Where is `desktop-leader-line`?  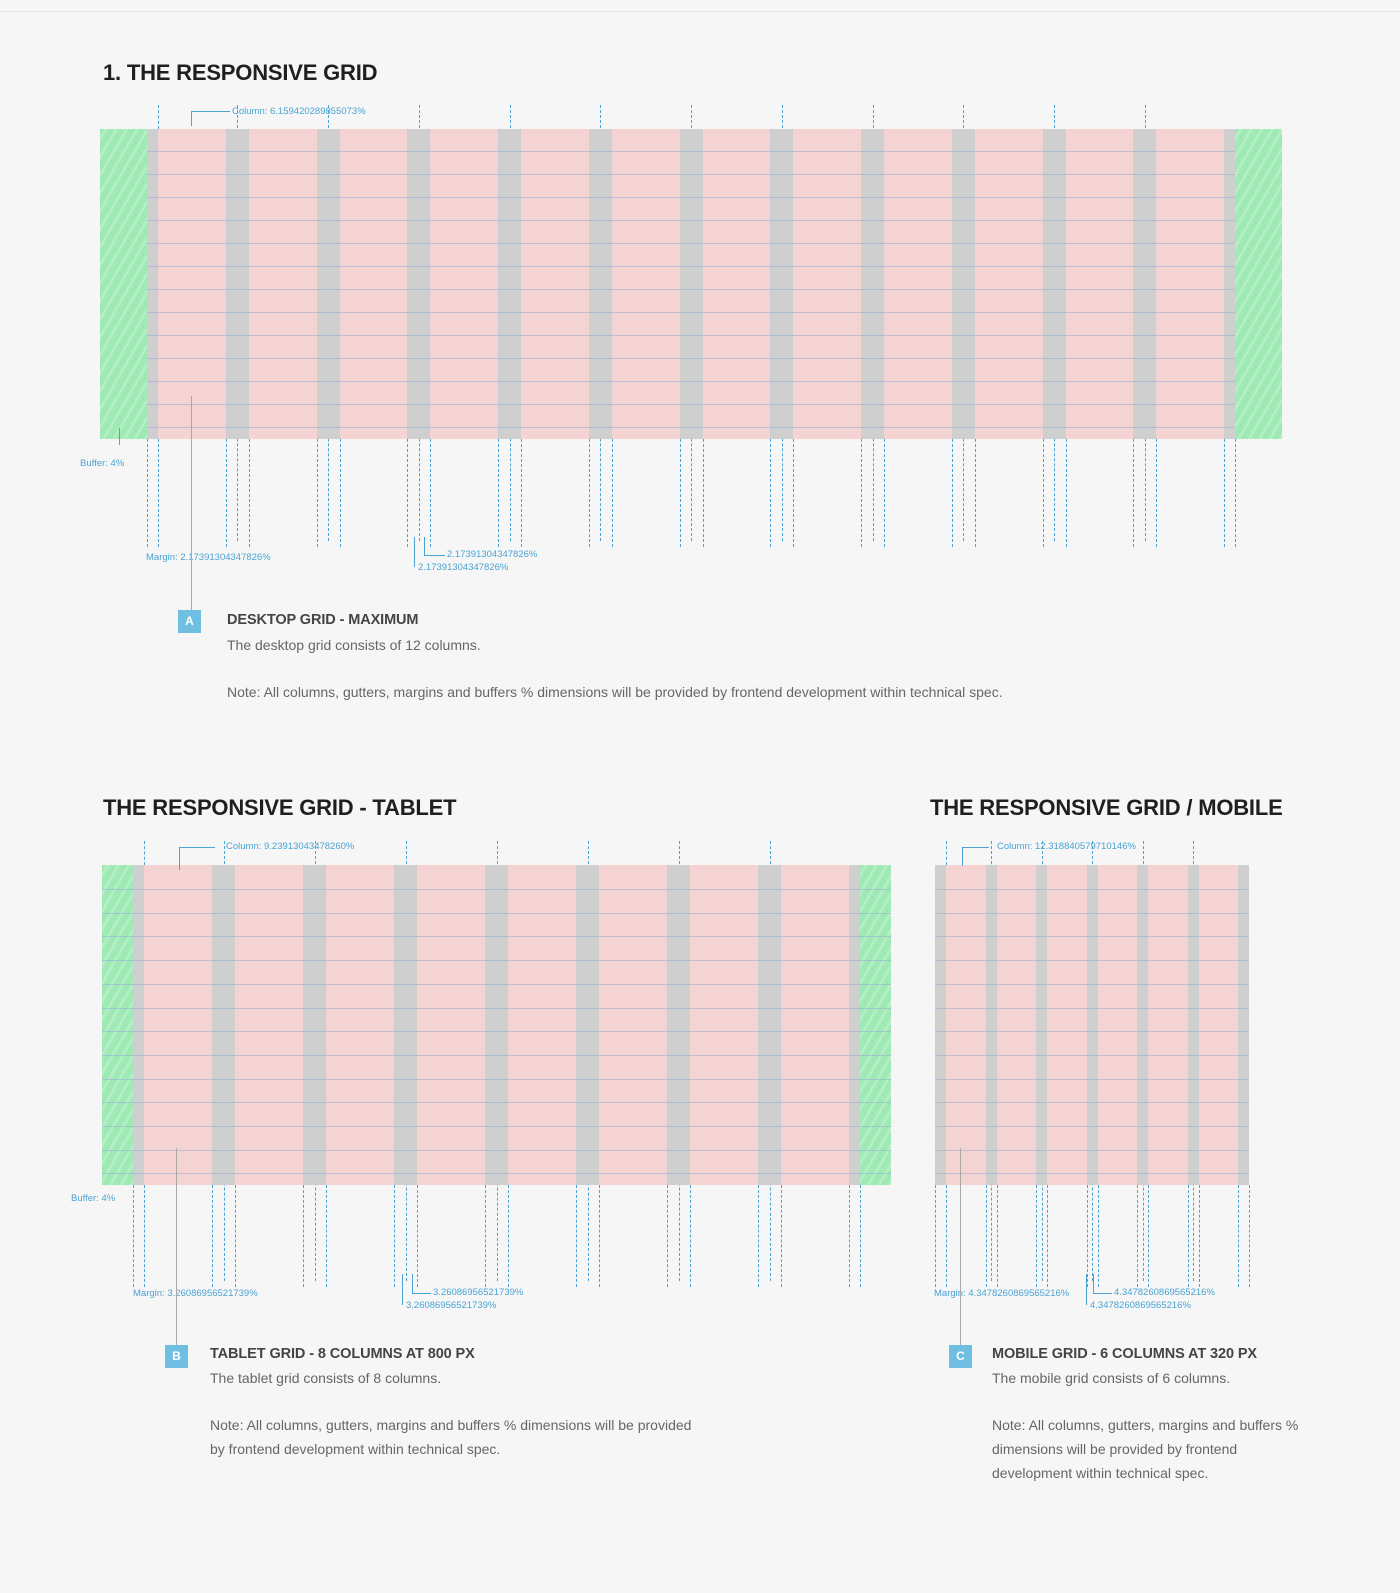 desktop-leader-line is located at coordinates (191, 503).